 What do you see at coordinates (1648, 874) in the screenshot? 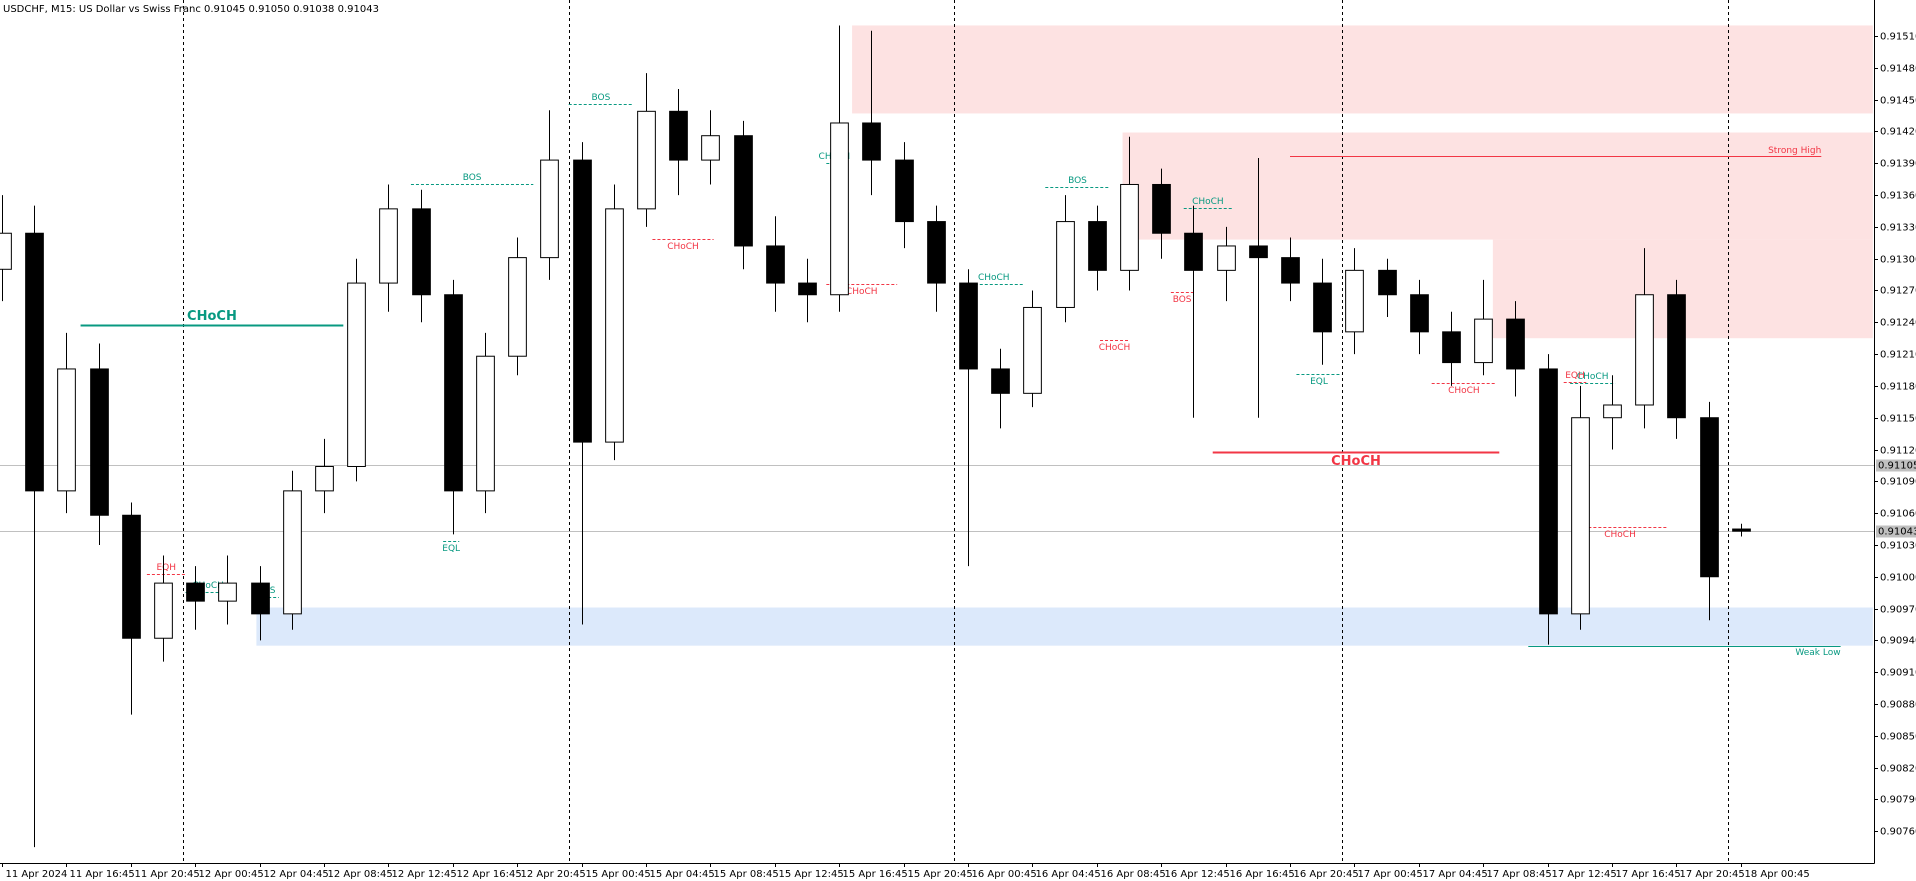
I see `x-tick-label: 17 Apr 16:45` at bounding box center [1648, 874].